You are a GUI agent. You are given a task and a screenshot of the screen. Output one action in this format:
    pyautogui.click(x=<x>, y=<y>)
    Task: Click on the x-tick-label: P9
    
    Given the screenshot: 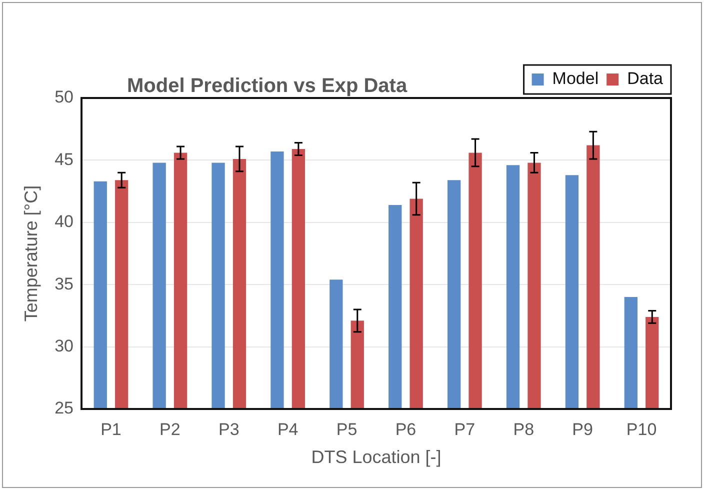 What is the action you would take?
    pyautogui.click(x=582, y=429)
    